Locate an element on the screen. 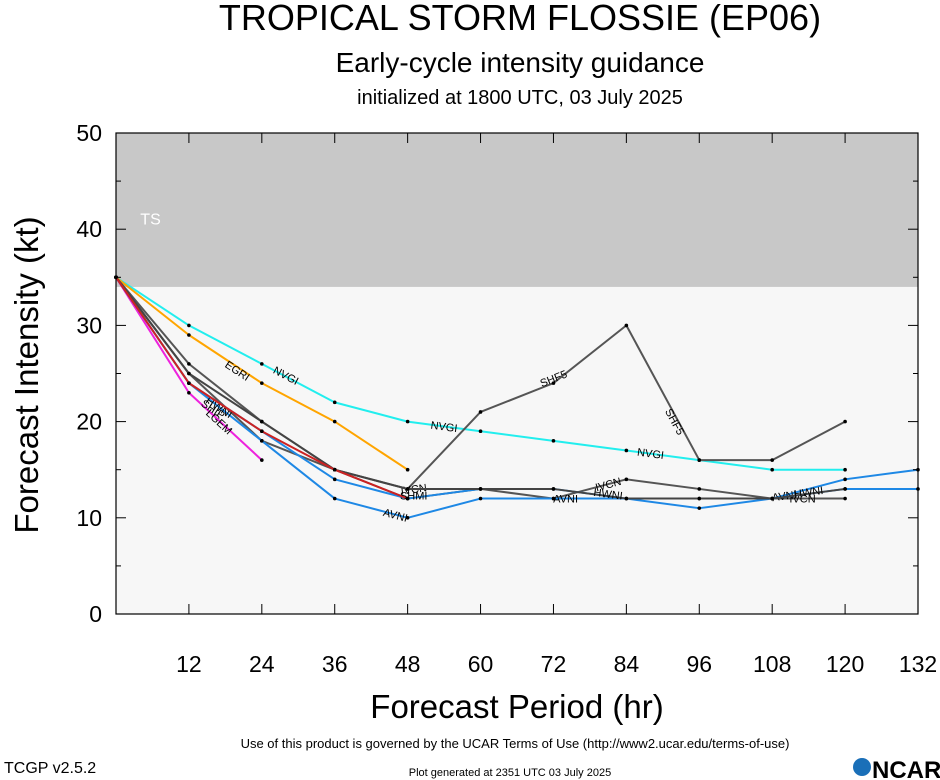  x-axis-label: Forecast Period (hr) is located at coordinates (516, 706).